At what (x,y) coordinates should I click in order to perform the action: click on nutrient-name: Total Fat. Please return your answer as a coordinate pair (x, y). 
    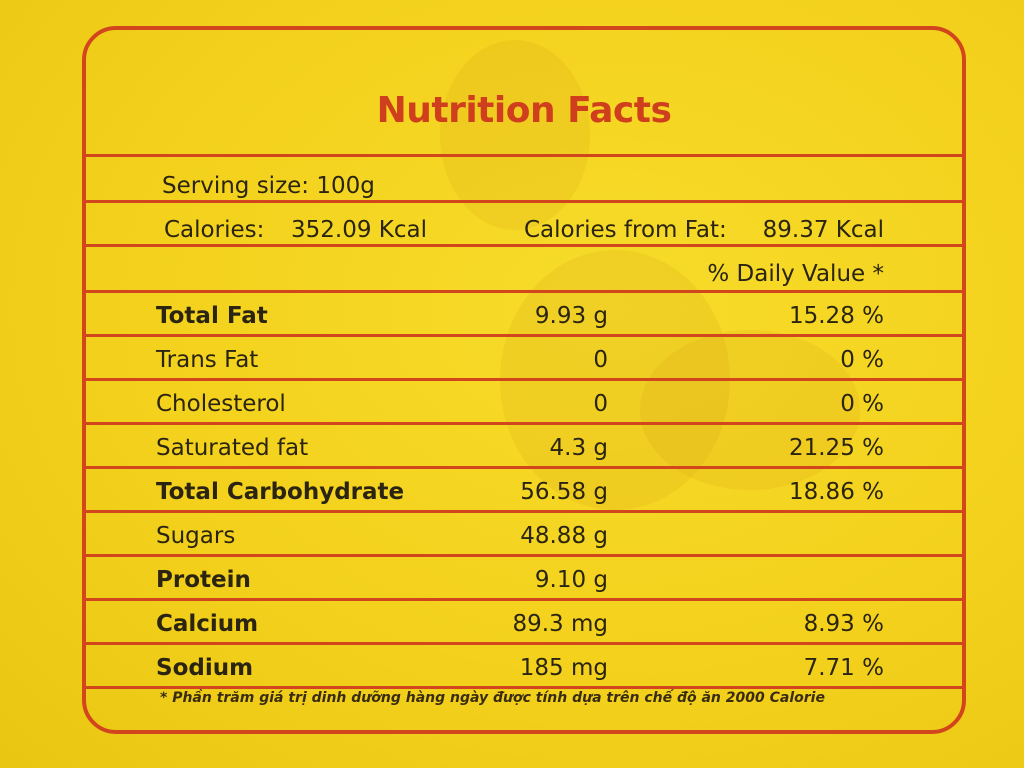
    Looking at the image, I should click on (212, 316).